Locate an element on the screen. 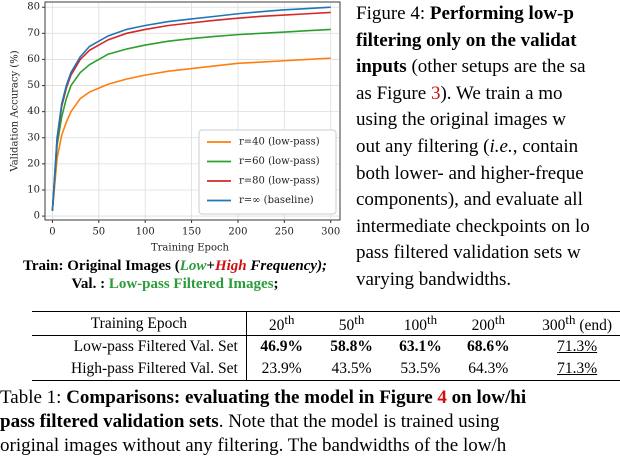 The image size is (620, 458). text: 200 is located at coordinates (483, 326).